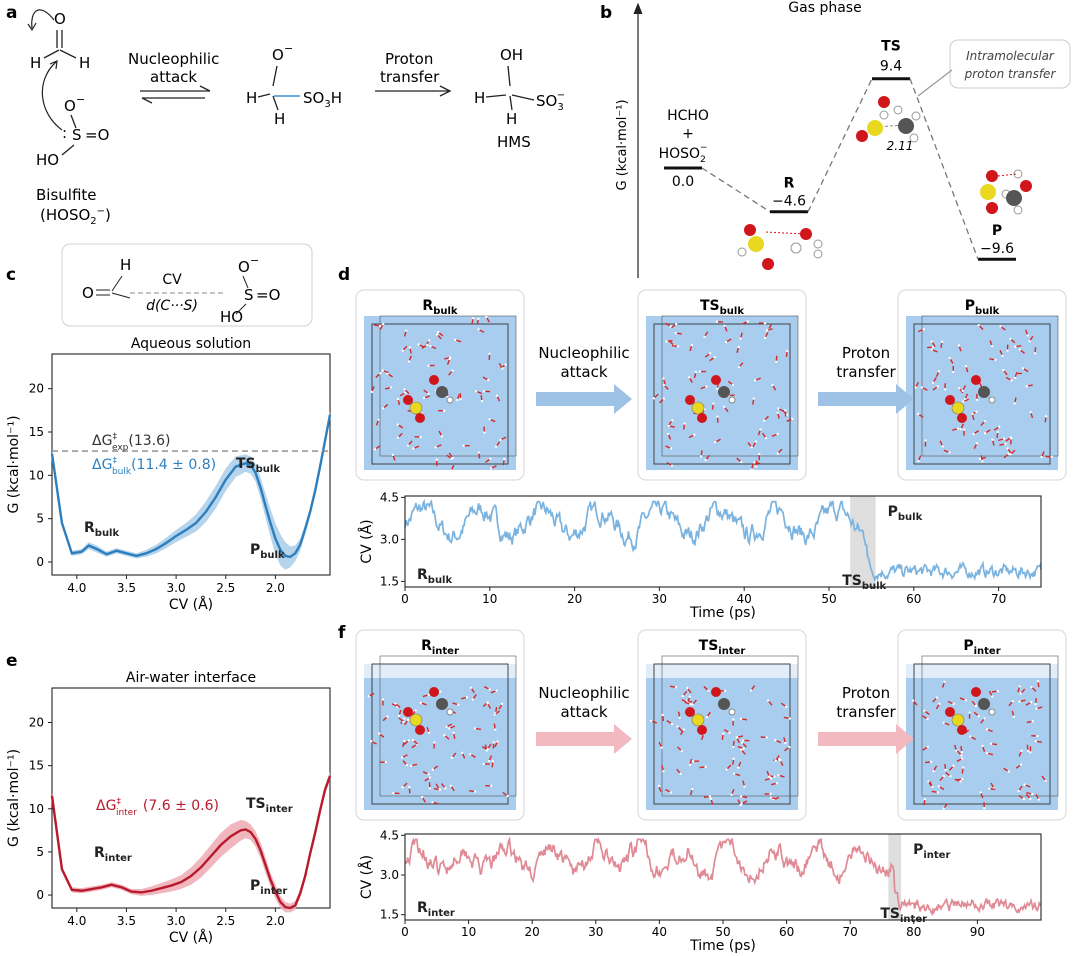 Image resolution: width=1080 pixels, height=956 pixels. What do you see at coordinates (583, 712) in the screenshot?
I see `arrow-label-0b: attack` at bounding box center [583, 712].